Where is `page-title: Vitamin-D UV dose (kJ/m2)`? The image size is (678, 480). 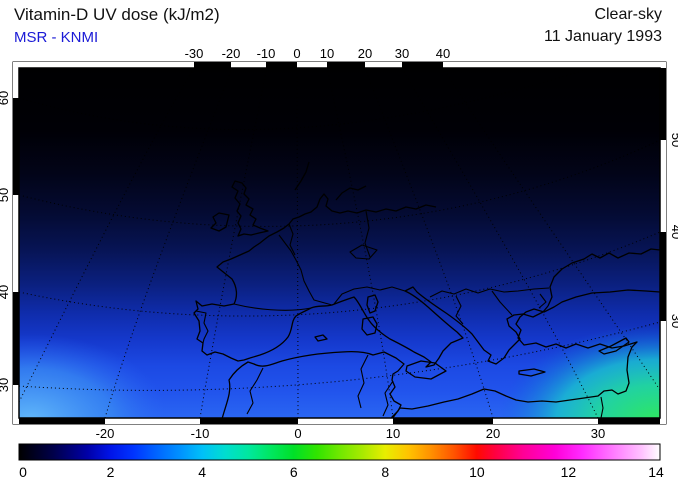
page-title: Vitamin-D UV dose (kJ/m2) is located at coordinates (117, 14).